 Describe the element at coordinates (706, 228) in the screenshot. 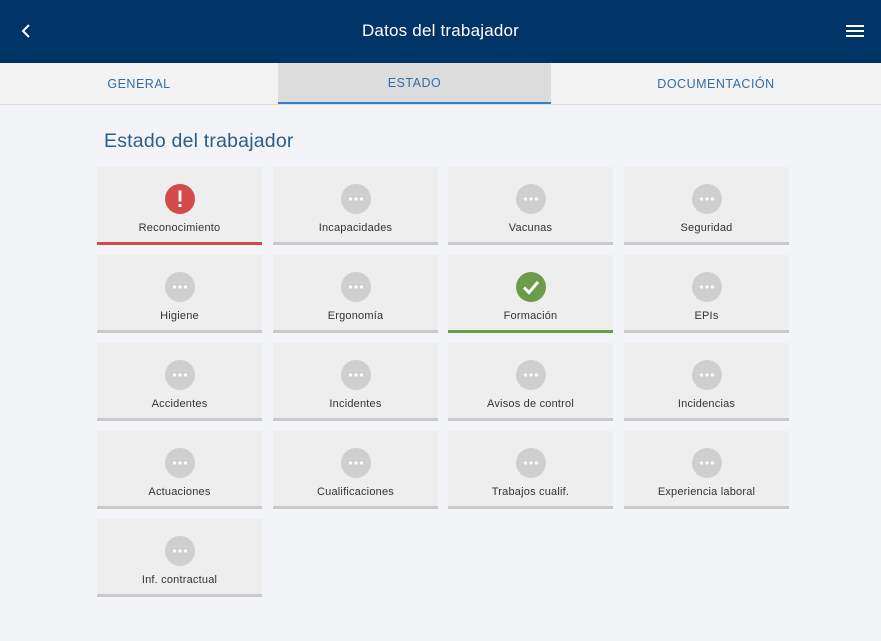

I see `status-card-label: Seguridad` at that location.